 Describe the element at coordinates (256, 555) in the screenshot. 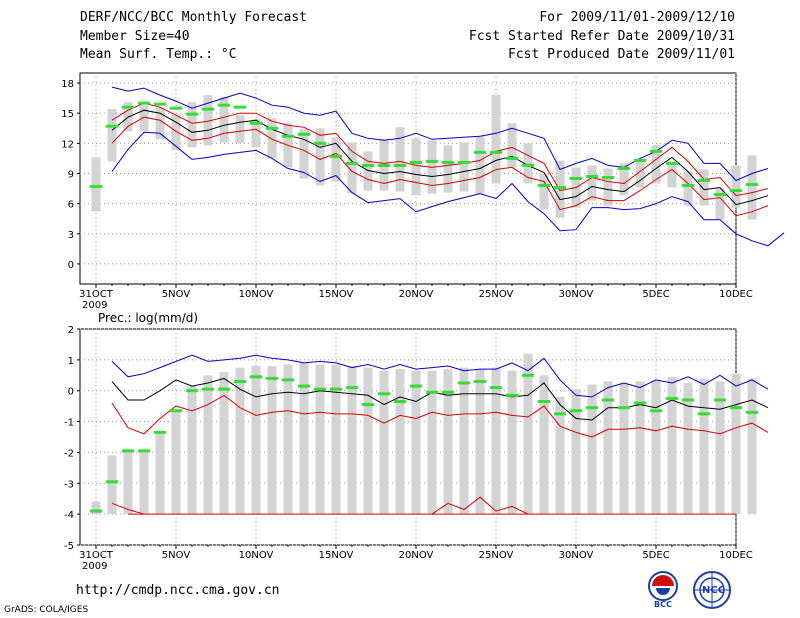

I see `p1-xtick-label-2: 10NOV` at that location.